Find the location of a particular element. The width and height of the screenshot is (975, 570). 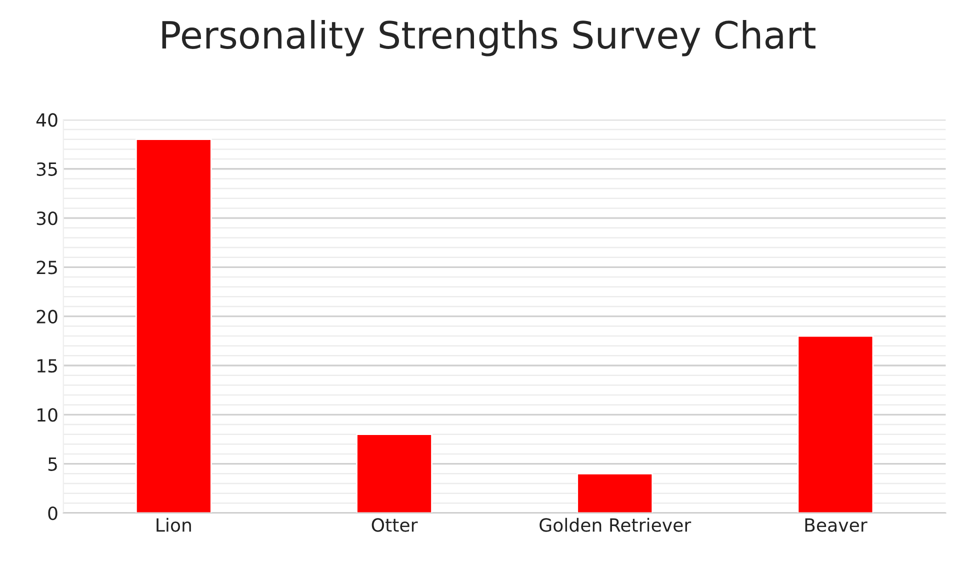

x-tick-label: Lion is located at coordinates (173, 525).